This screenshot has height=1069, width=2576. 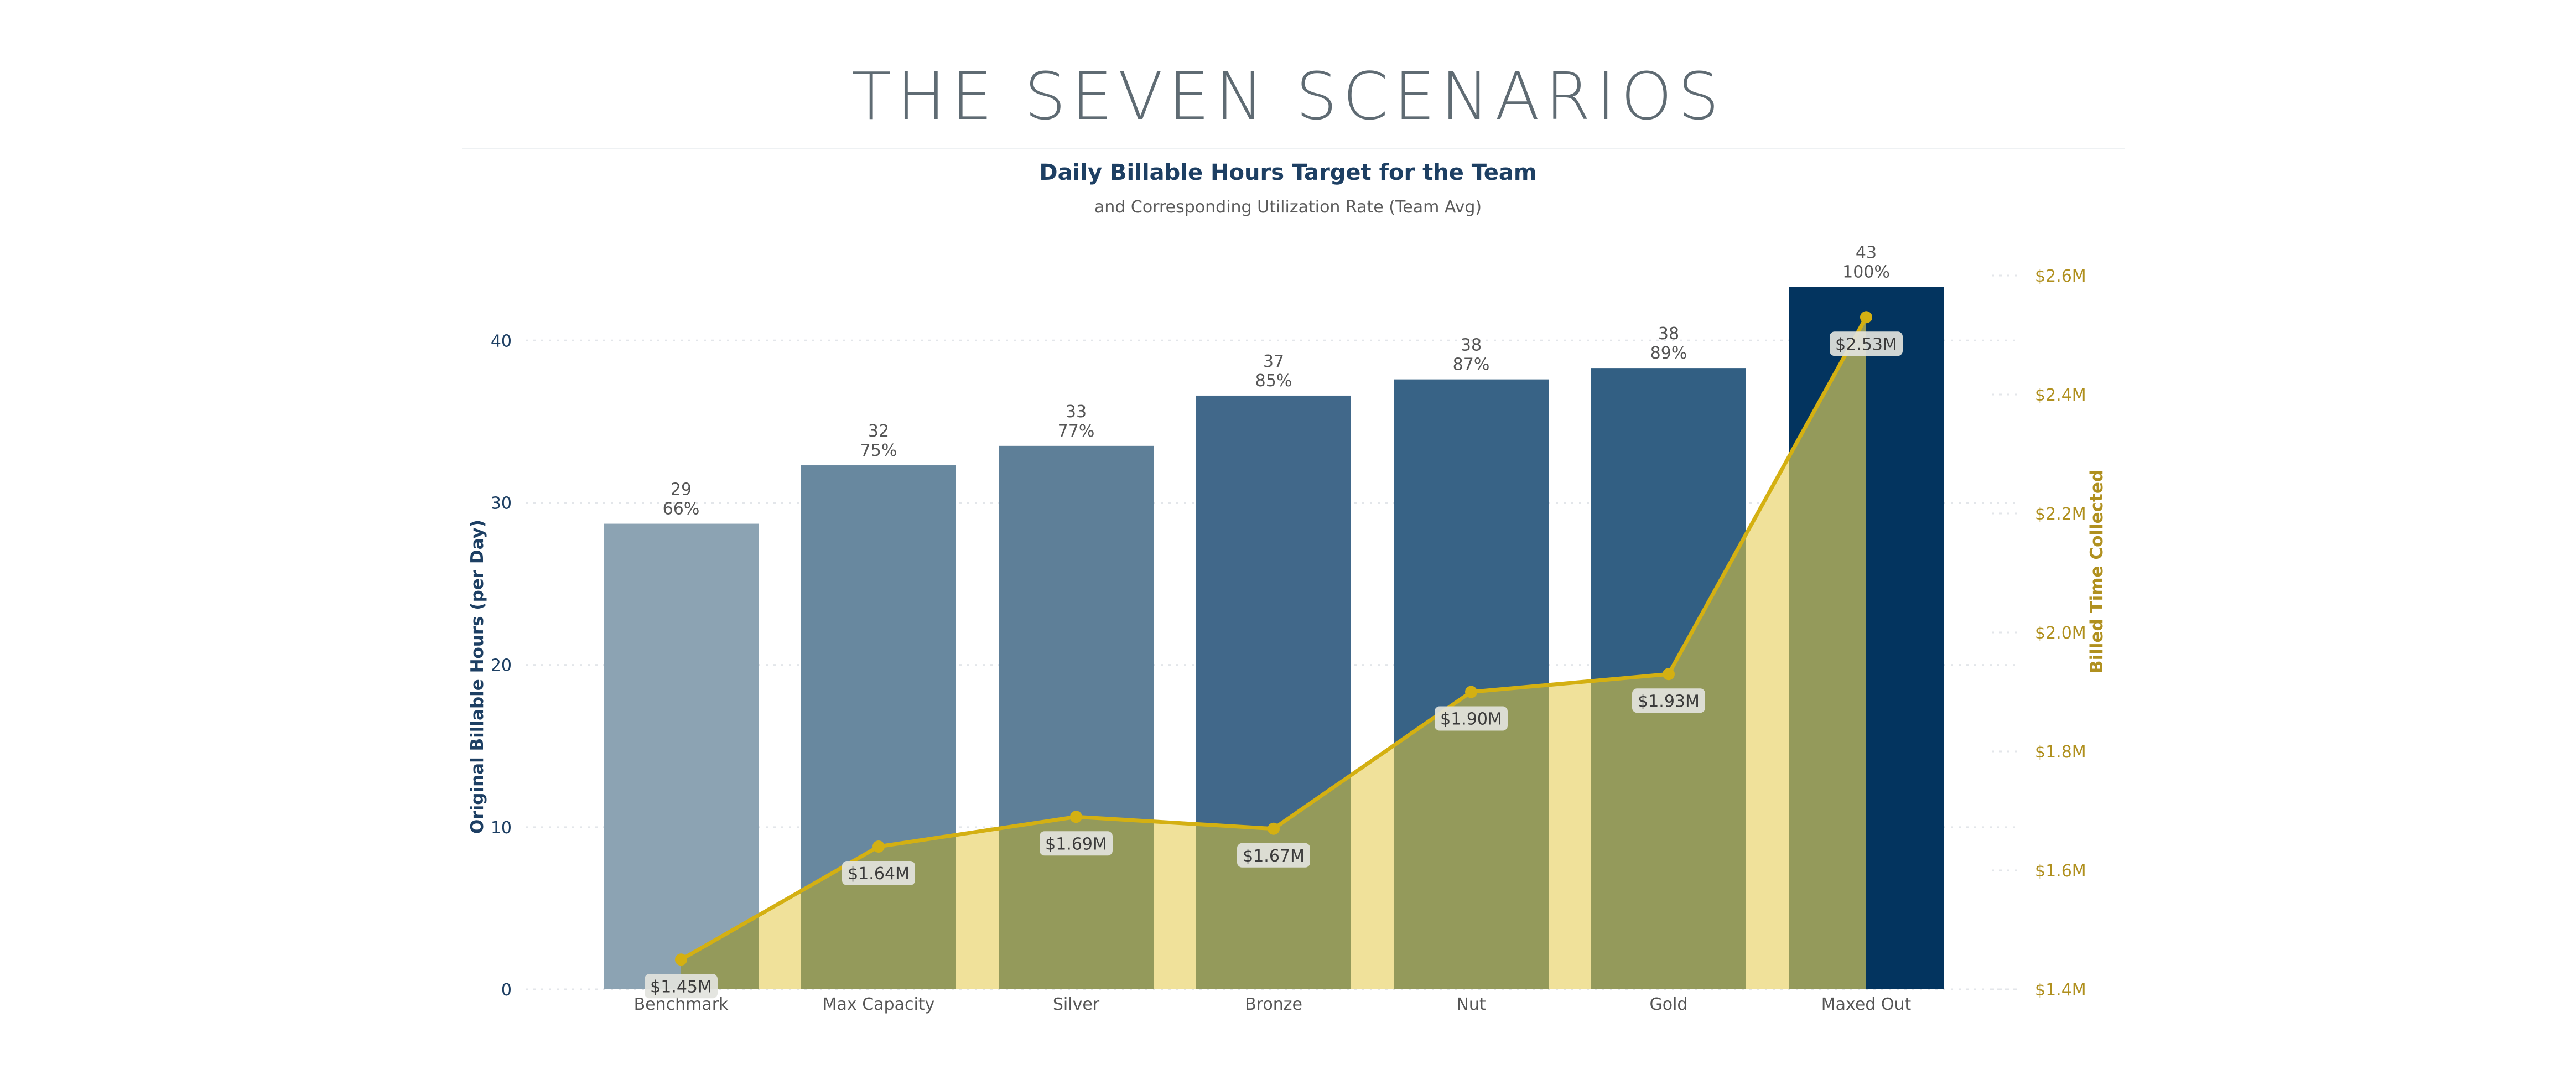 I want to click on y-tick-label: 30, so click(x=501, y=503).